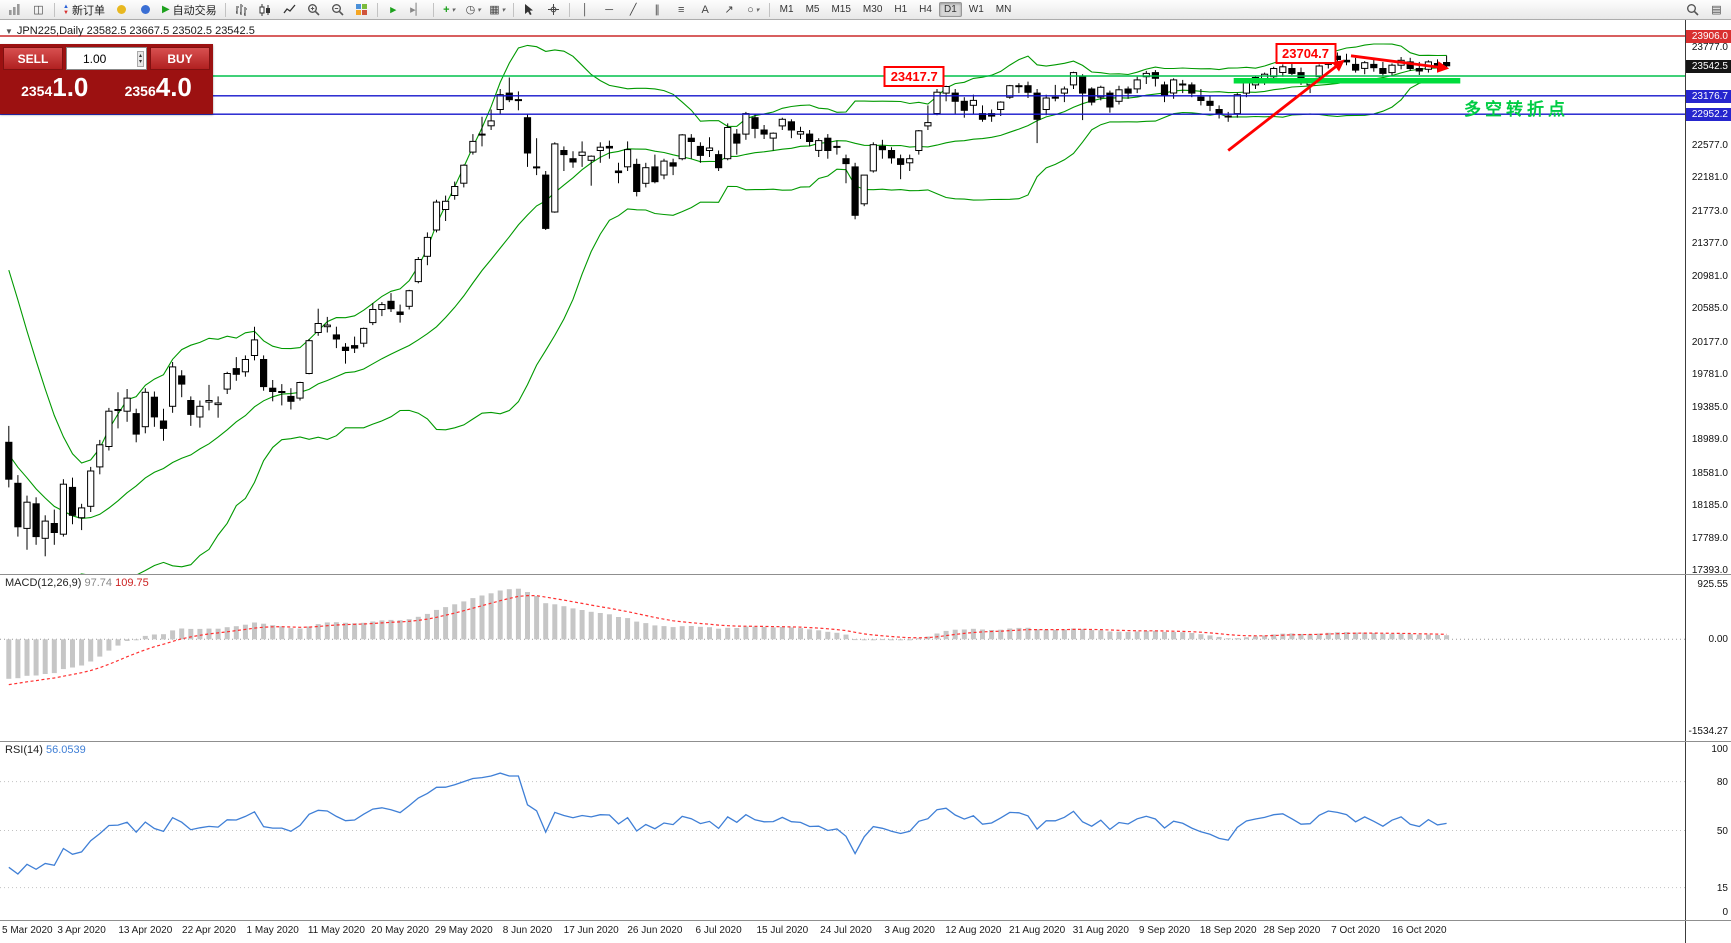 The width and height of the screenshot is (1731, 943). Describe the element at coordinates (1708, 66) in the screenshot. I see `price-axis-label: 23542.5` at that location.